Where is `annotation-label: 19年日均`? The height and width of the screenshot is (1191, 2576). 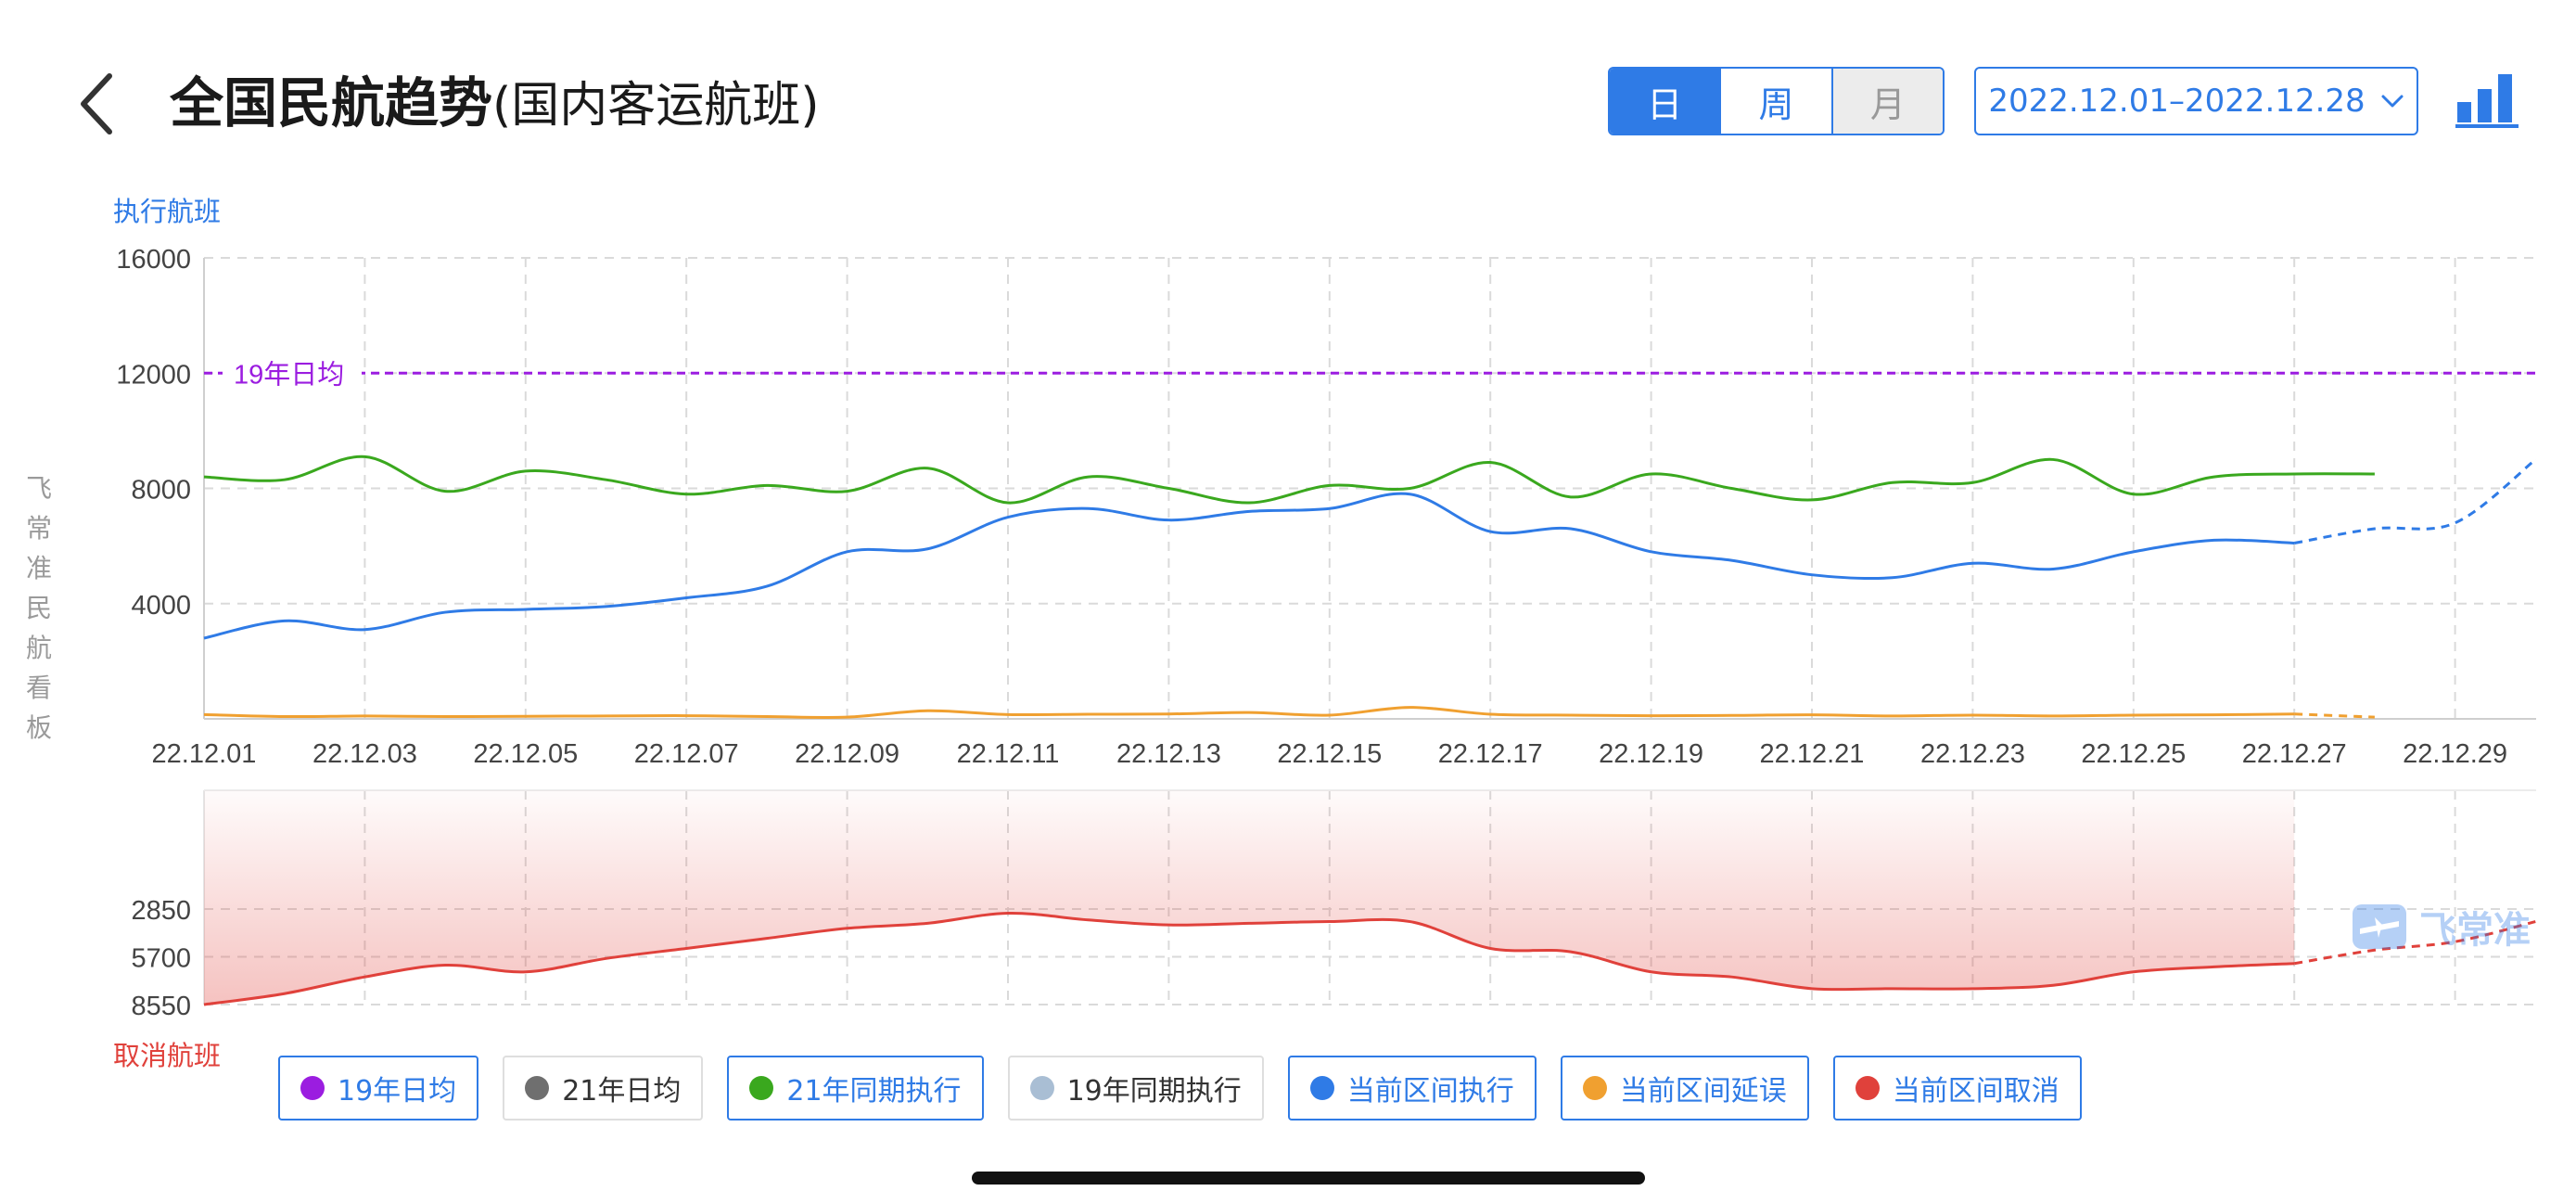 annotation-label: 19年日均 is located at coordinates (289, 374).